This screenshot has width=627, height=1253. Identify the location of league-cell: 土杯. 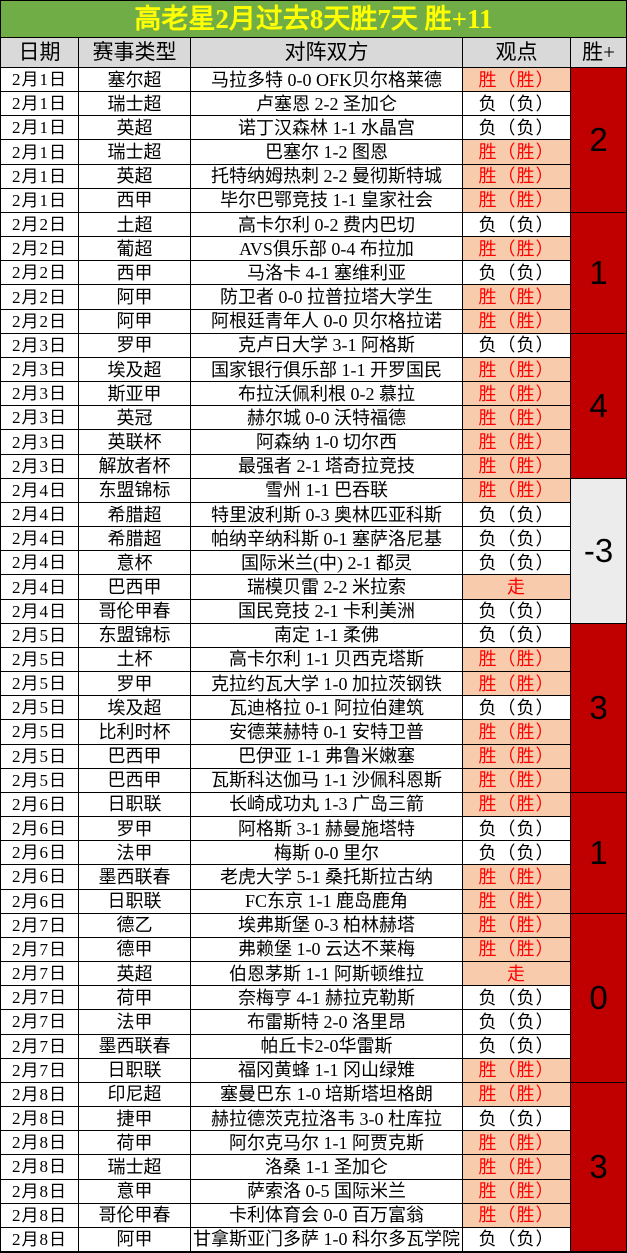
(135, 660).